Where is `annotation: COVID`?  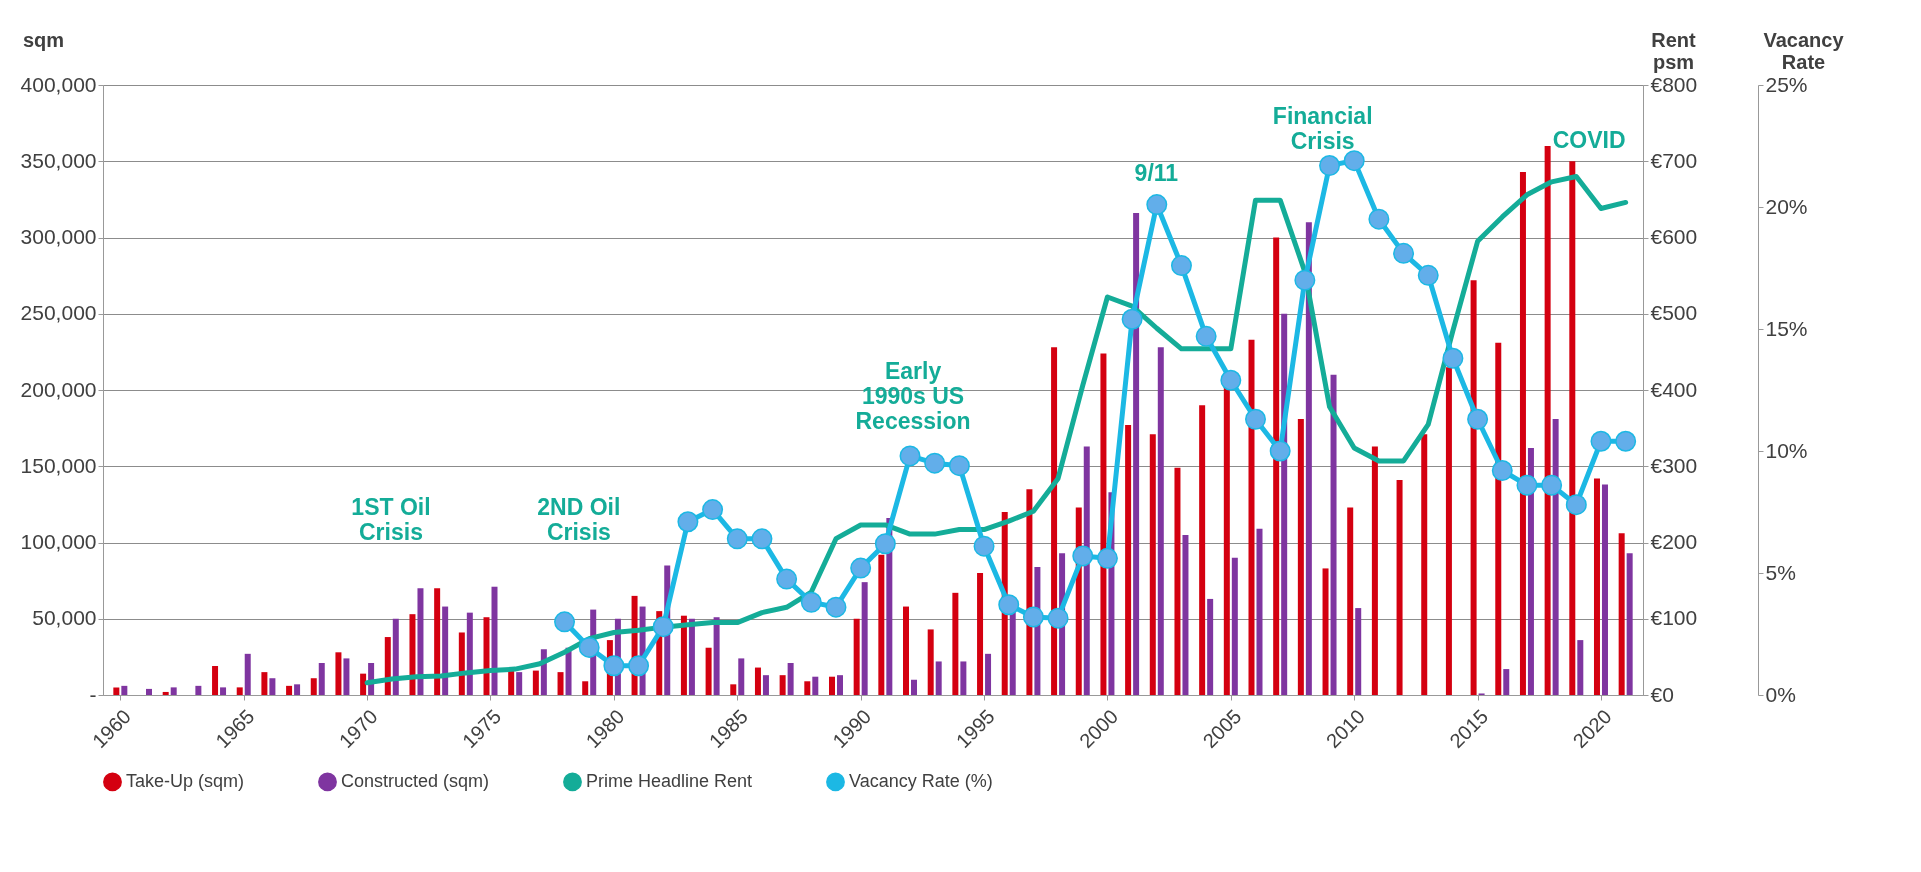
annotation: COVID is located at coordinates (1589, 139).